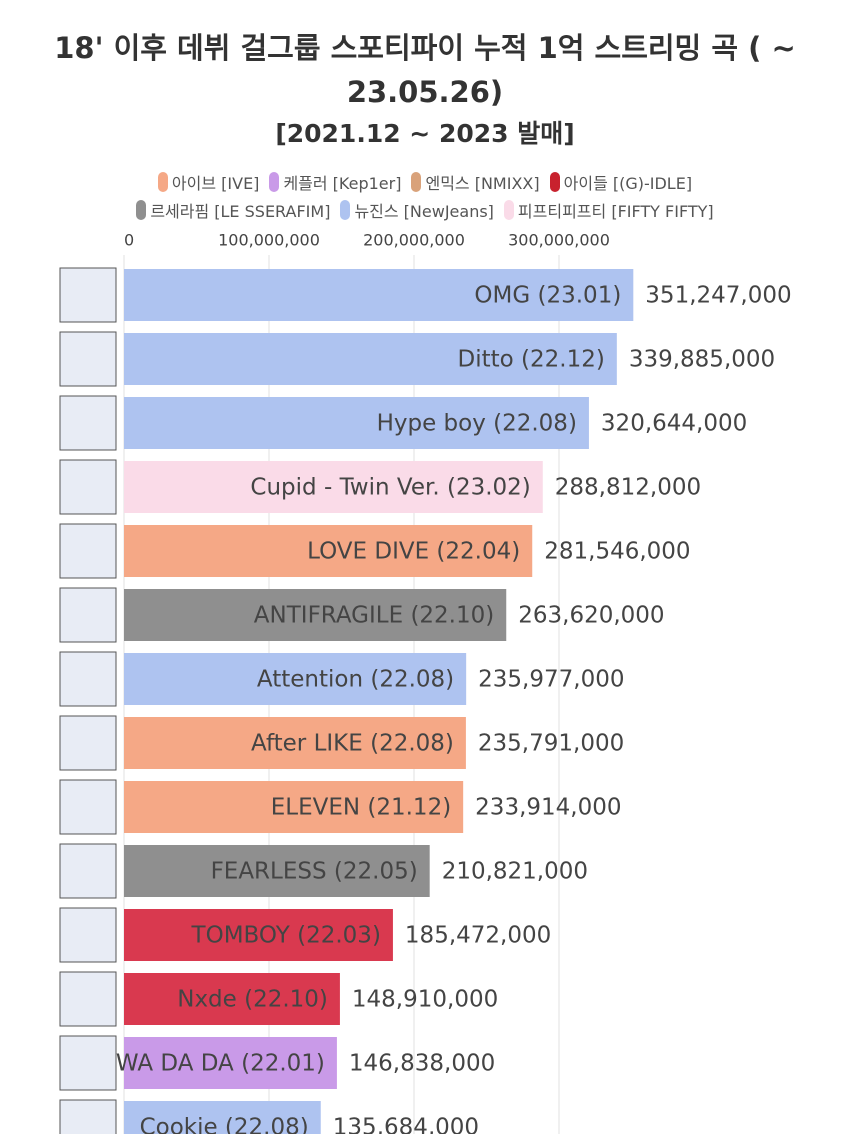 This screenshot has height=1134, width=850. What do you see at coordinates (548, 808) in the screenshot?
I see `value-label: 233,914,000` at bounding box center [548, 808].